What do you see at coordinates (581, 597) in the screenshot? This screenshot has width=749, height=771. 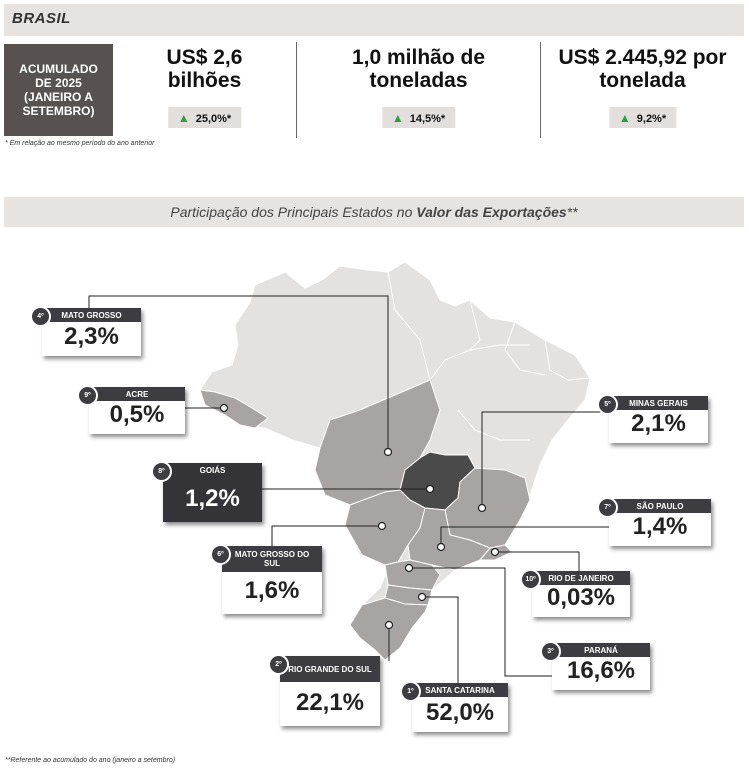 I see `state-share: 0,03%` at bounding box center [581, 597].